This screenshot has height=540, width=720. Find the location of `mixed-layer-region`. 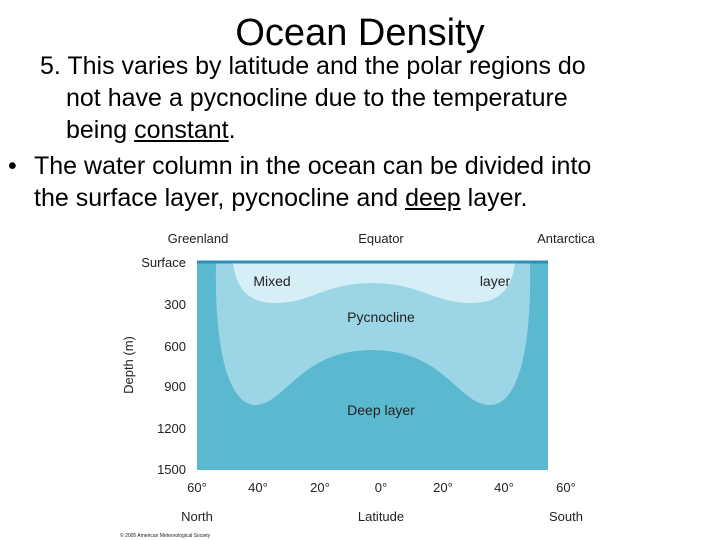

mixed-layer-region is located at coordinates (374, 282).